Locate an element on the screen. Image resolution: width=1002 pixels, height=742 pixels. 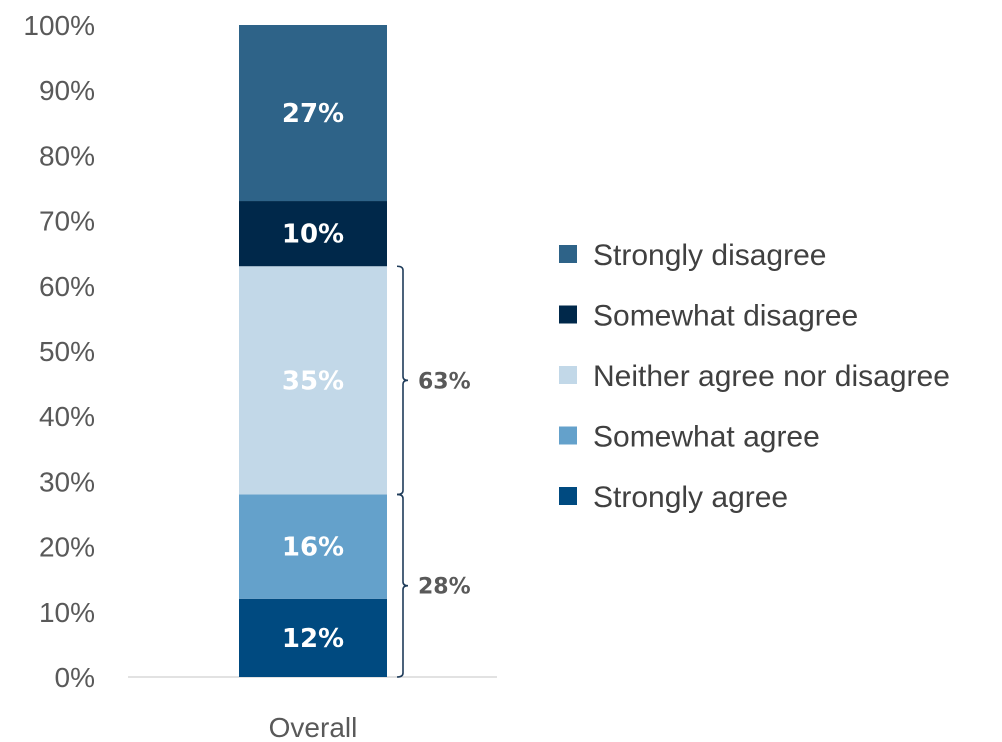
legend-swatch-somewhat-agree is located at coordinates (568, 435).